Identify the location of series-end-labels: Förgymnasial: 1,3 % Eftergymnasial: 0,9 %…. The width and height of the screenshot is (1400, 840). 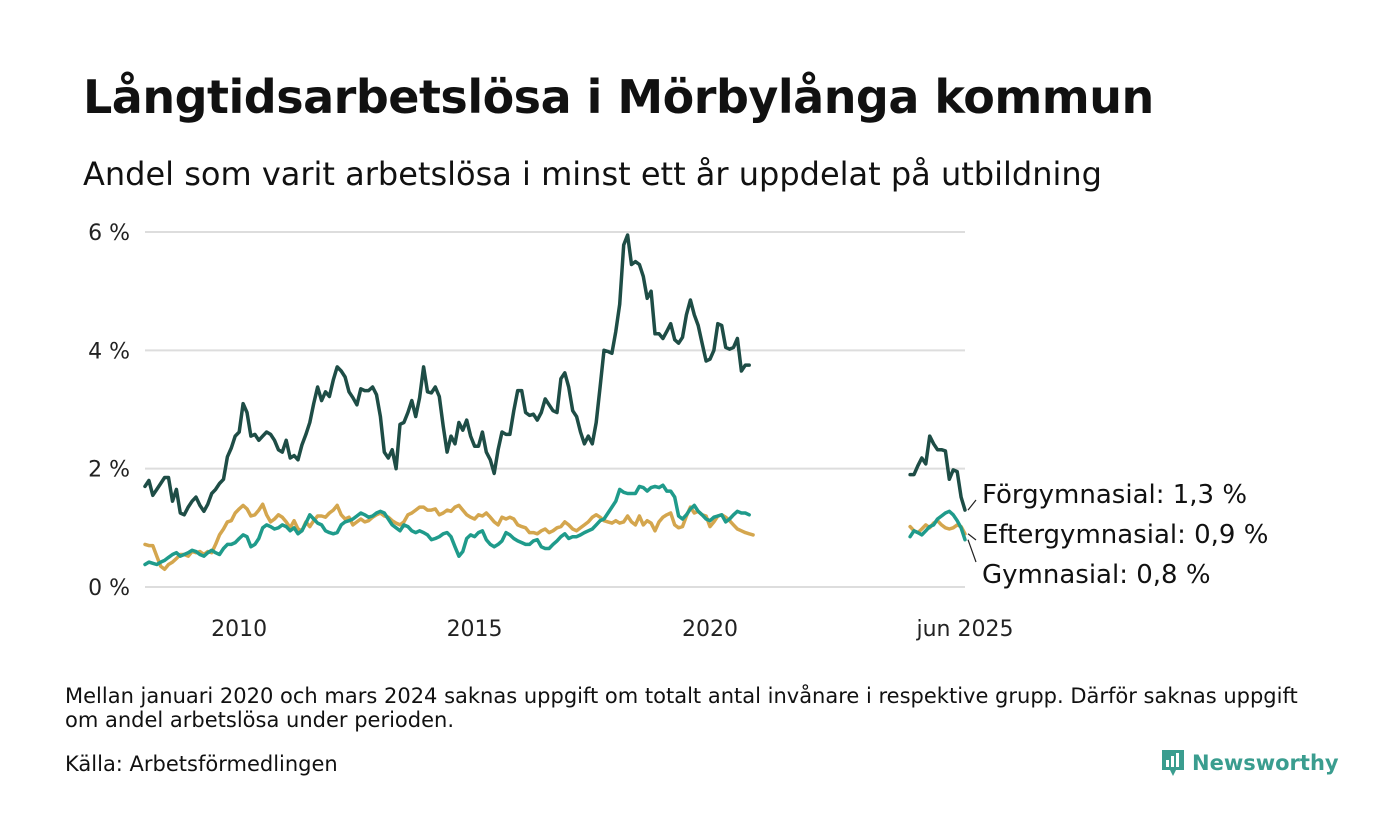
(1117, 535).